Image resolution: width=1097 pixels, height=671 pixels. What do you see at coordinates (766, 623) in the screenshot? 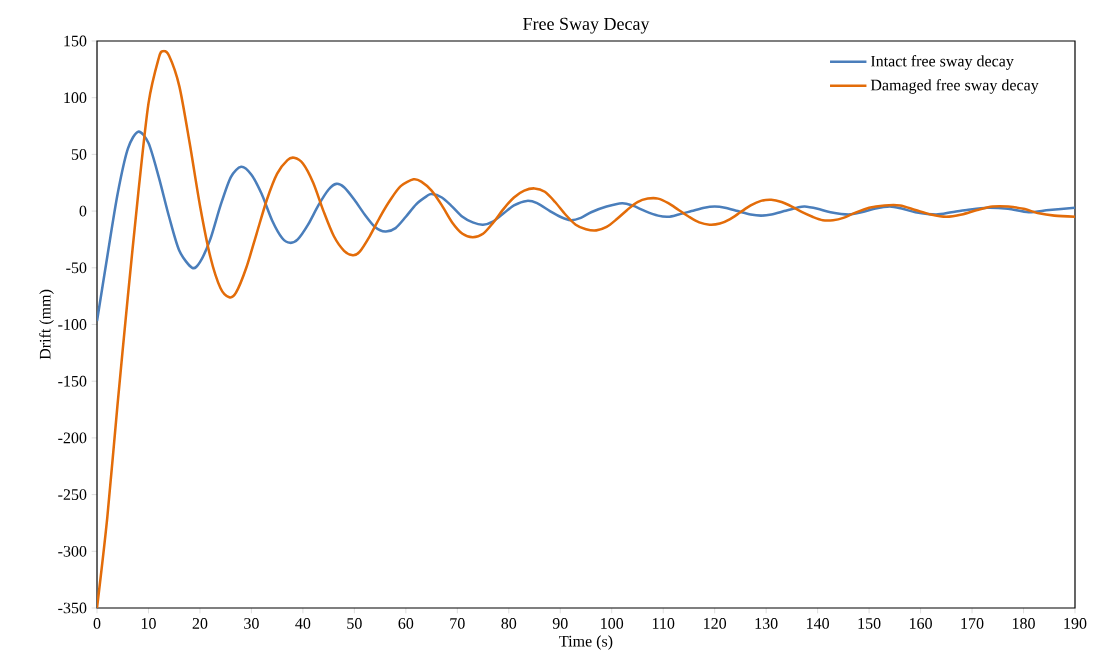
I see `x-tick-label: 130` at bounding box center [766, 623].